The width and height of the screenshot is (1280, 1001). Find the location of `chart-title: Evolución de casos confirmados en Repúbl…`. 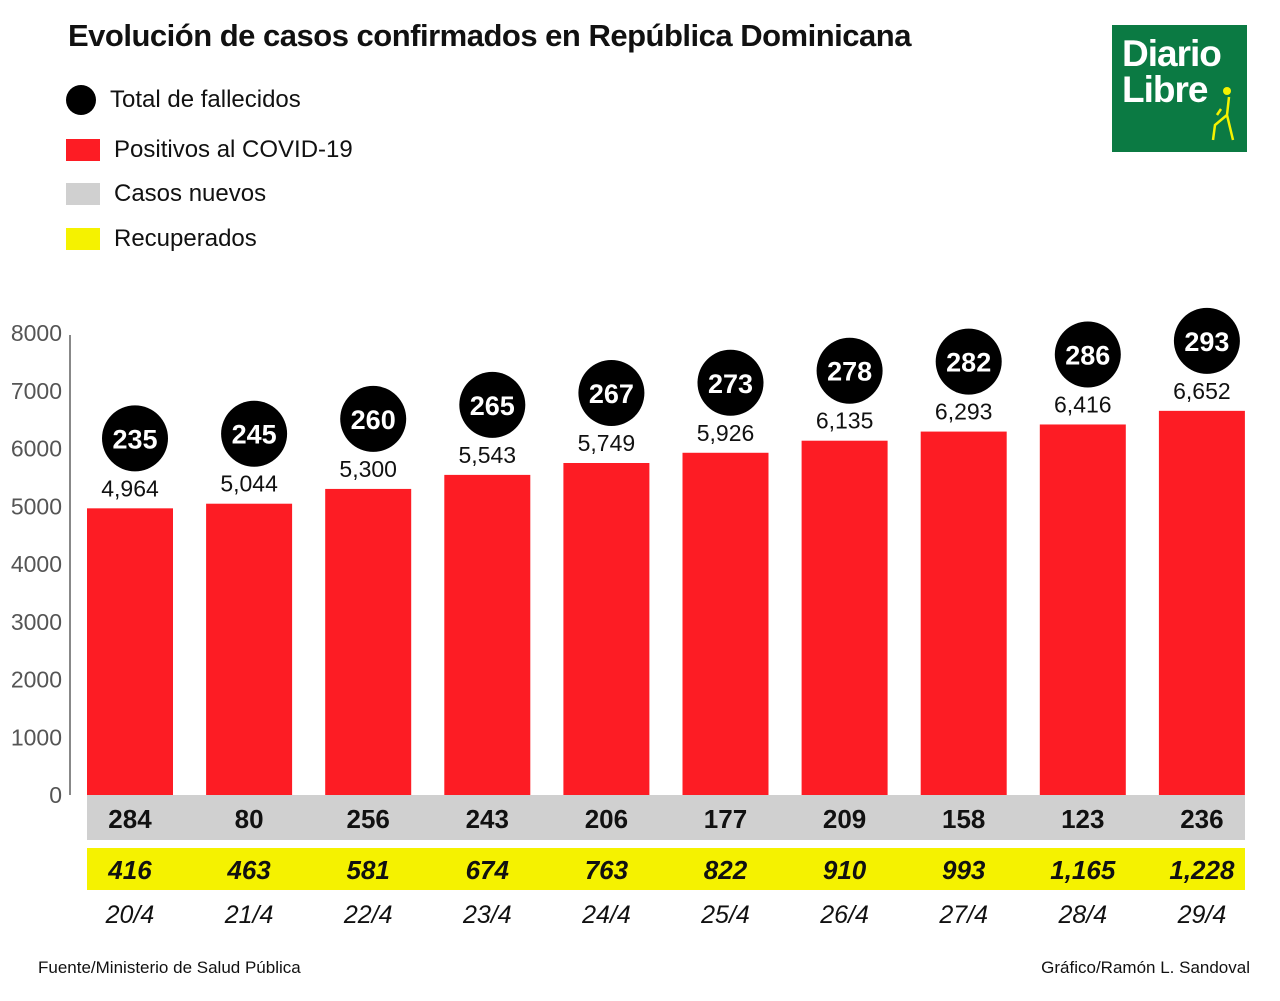

chart-title: Evolución de casos confirmados en Repúbl… is located at coordinates (489, 35).